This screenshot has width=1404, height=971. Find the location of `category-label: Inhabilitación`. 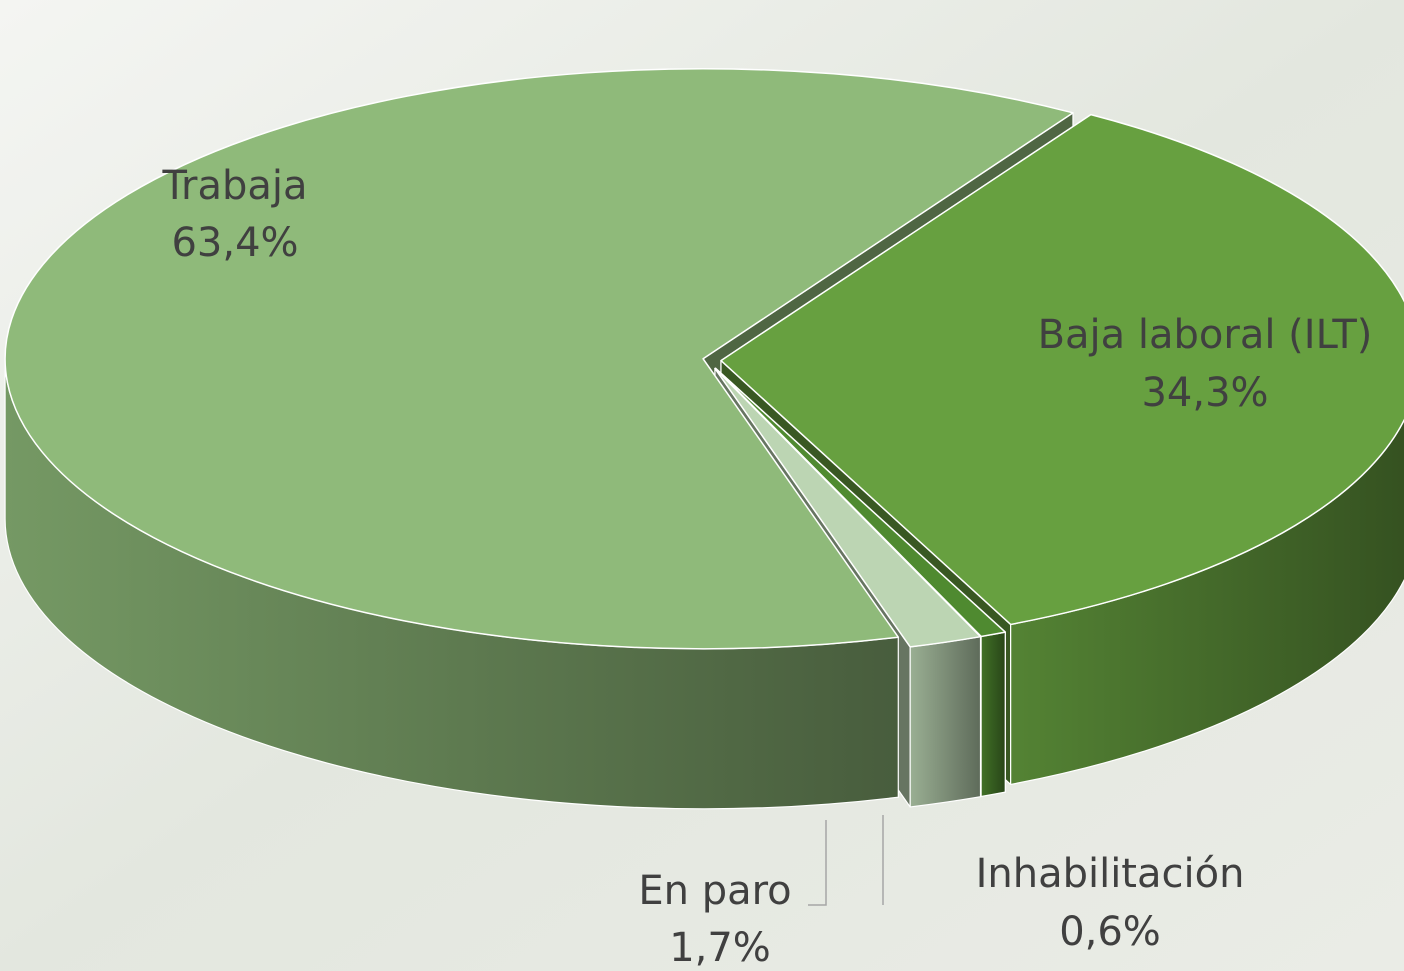

category-label: Inhabilitación is located at coordinates (1110, 874).